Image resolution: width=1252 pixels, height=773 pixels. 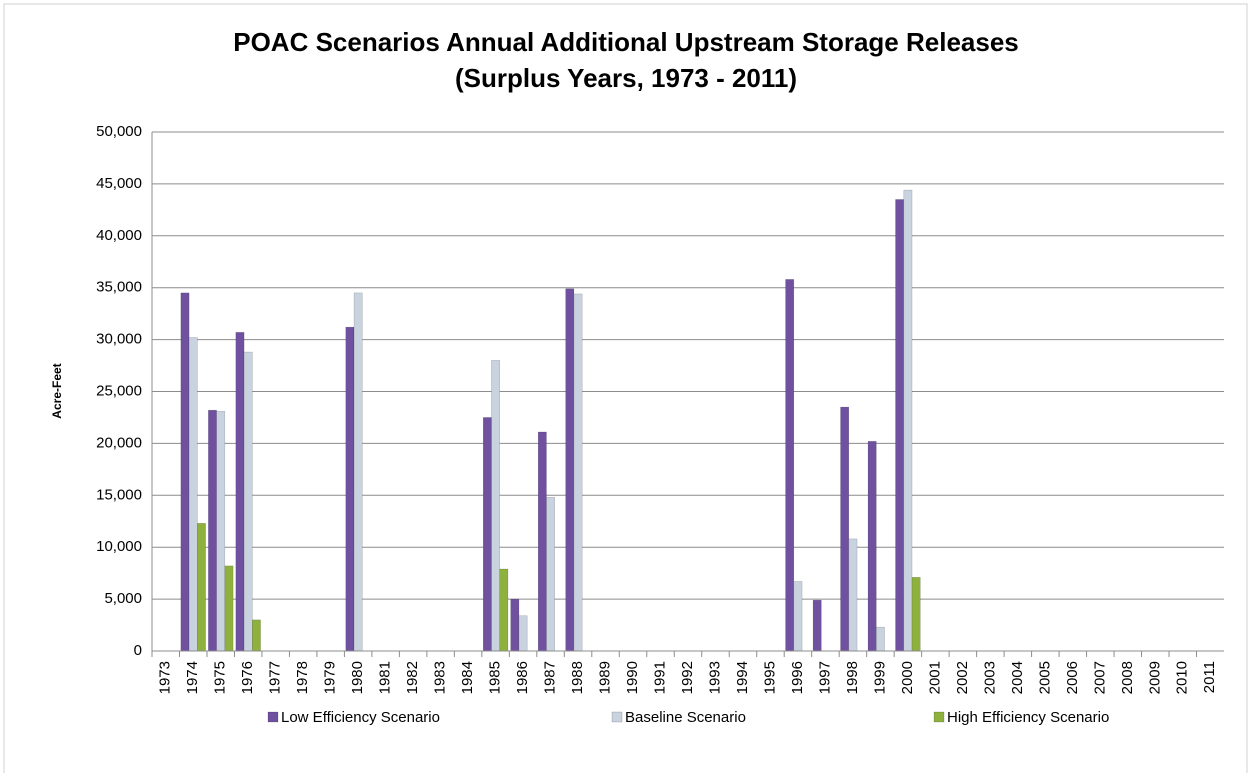 What do you see at coordinates (119, 339) in the screenshot?
I see `y-tick-label: 30,000` at bounding box center [119, 339].